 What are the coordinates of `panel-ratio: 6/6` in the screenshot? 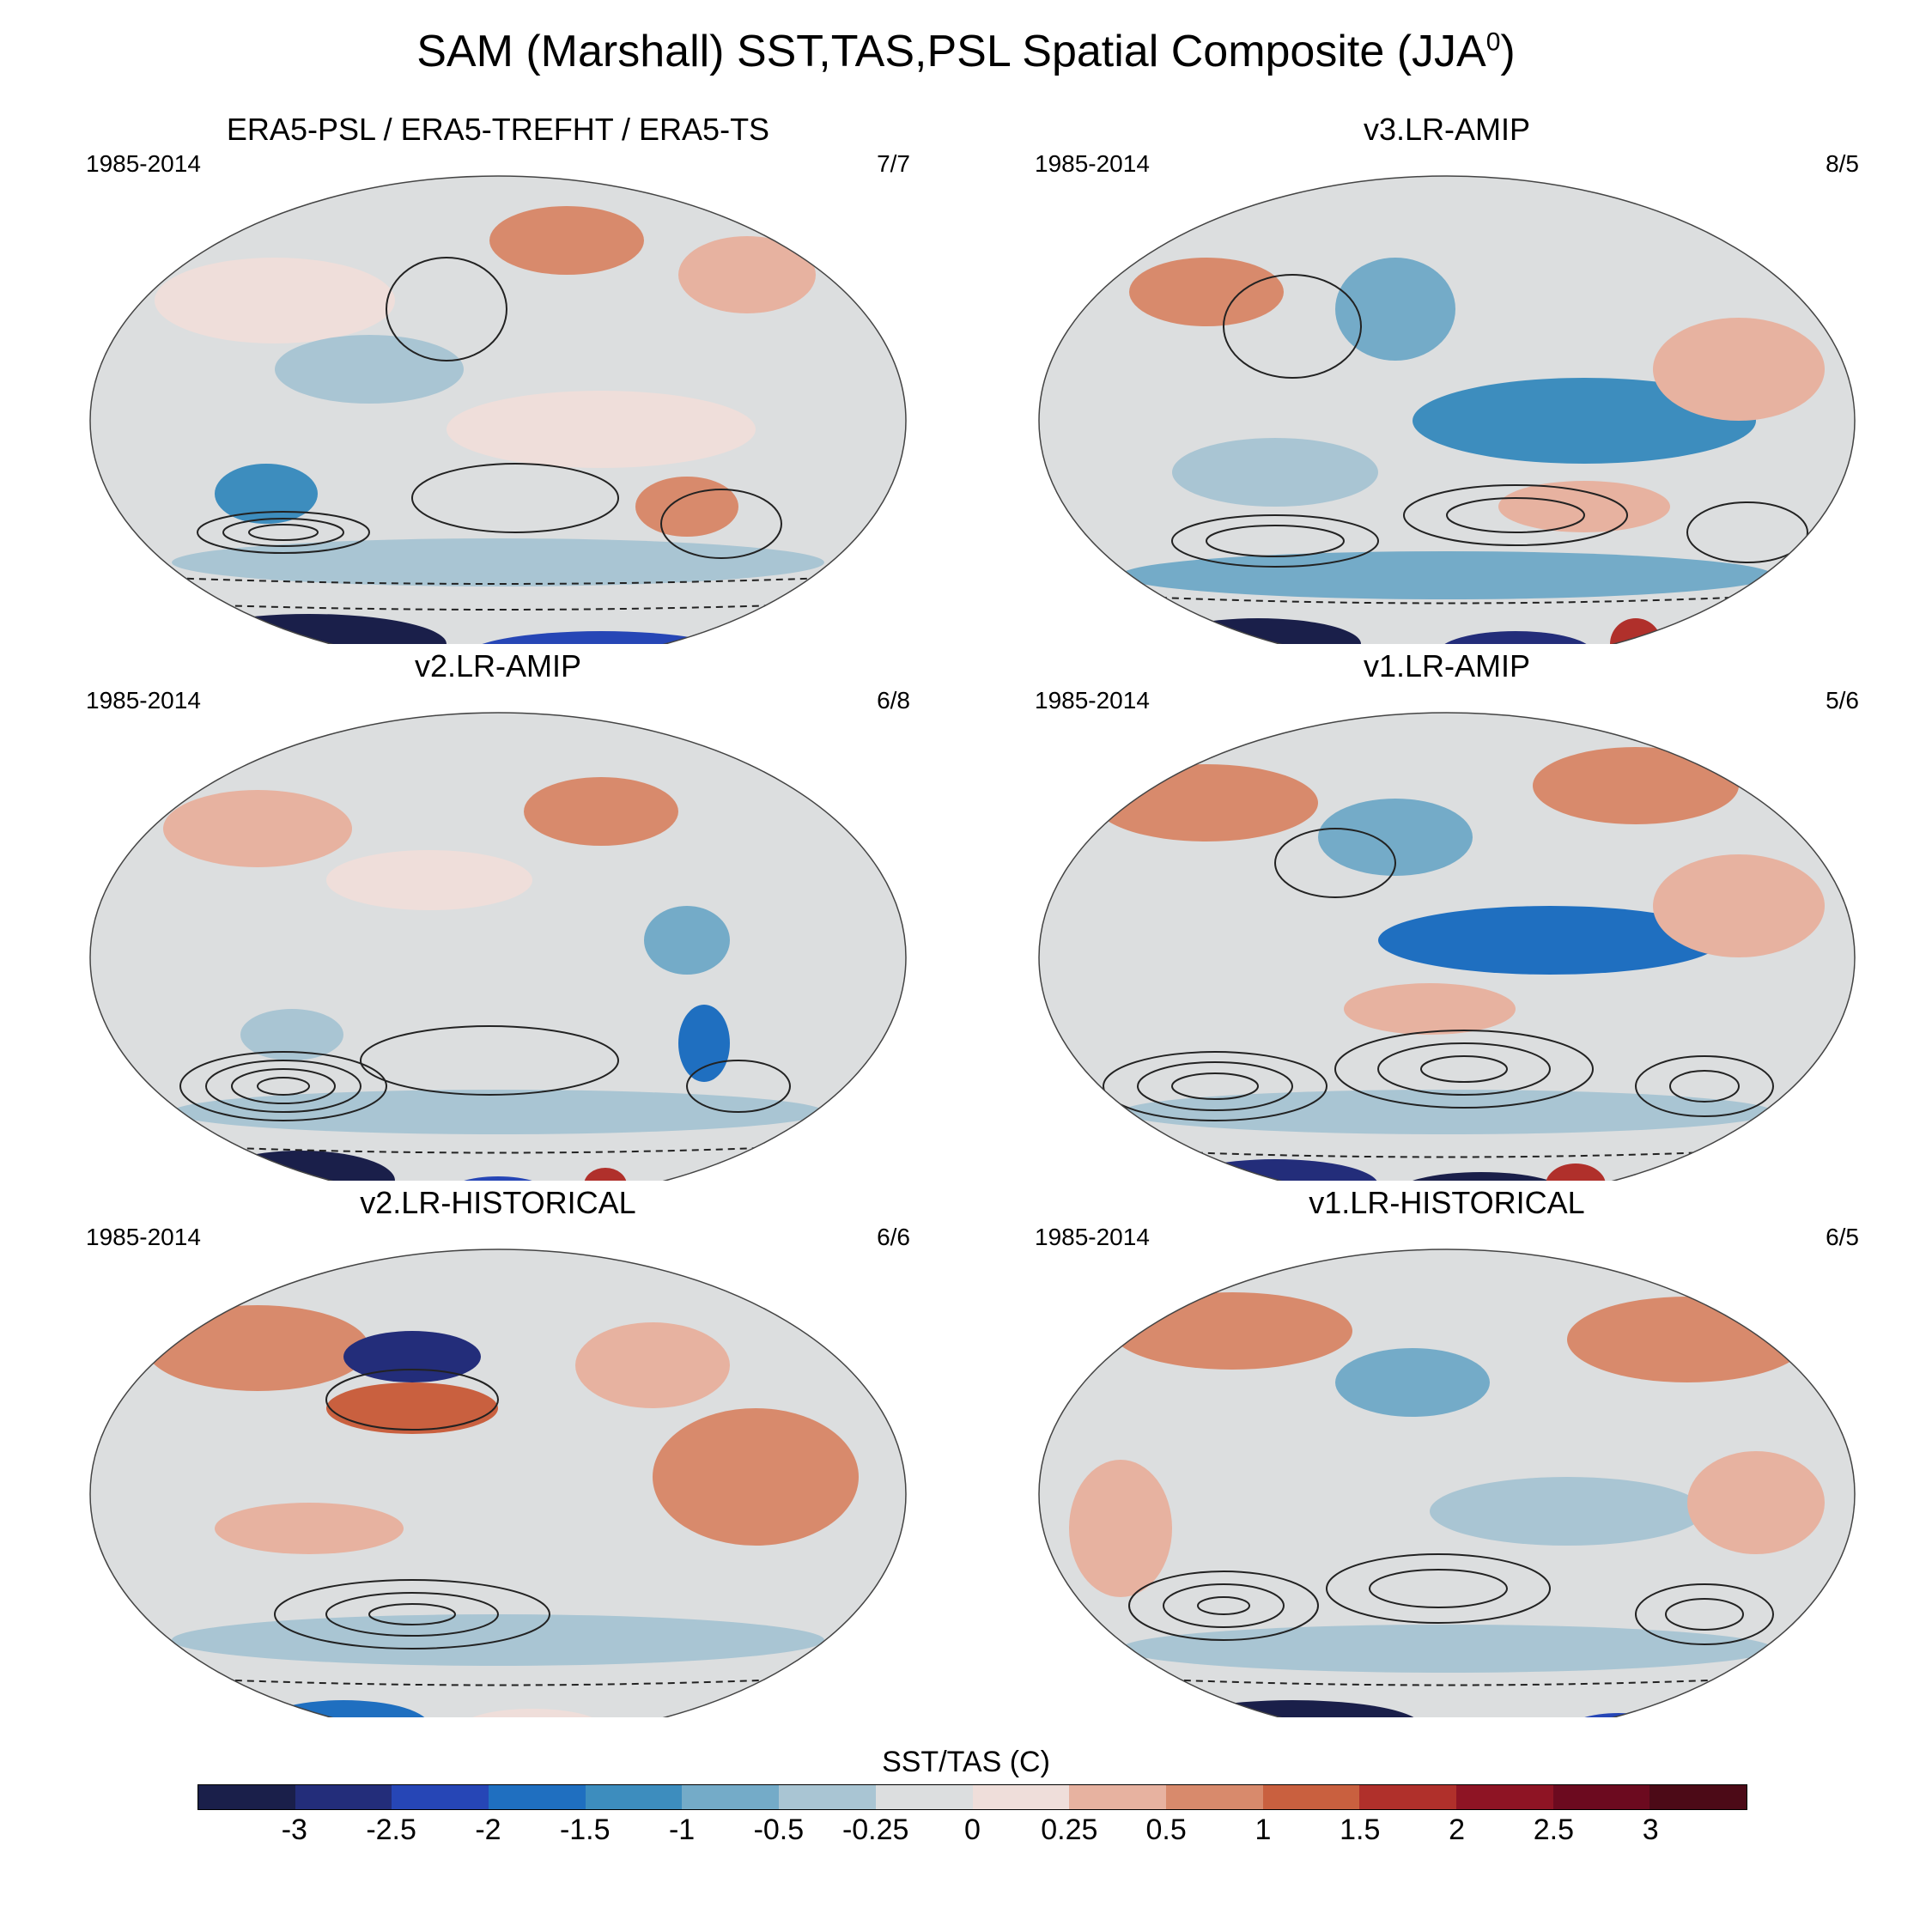 It's located at (893, 1237).